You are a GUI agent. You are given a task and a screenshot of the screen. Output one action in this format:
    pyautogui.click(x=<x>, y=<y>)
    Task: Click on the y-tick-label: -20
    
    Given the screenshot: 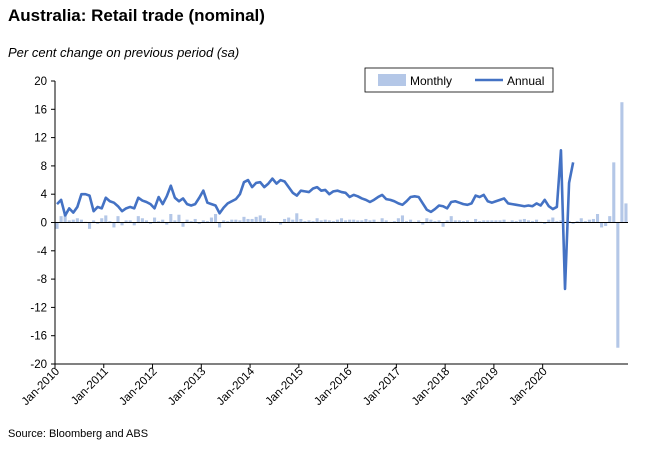 What is the action you would take?
    pyautogui.click(x=38, y=365)
    